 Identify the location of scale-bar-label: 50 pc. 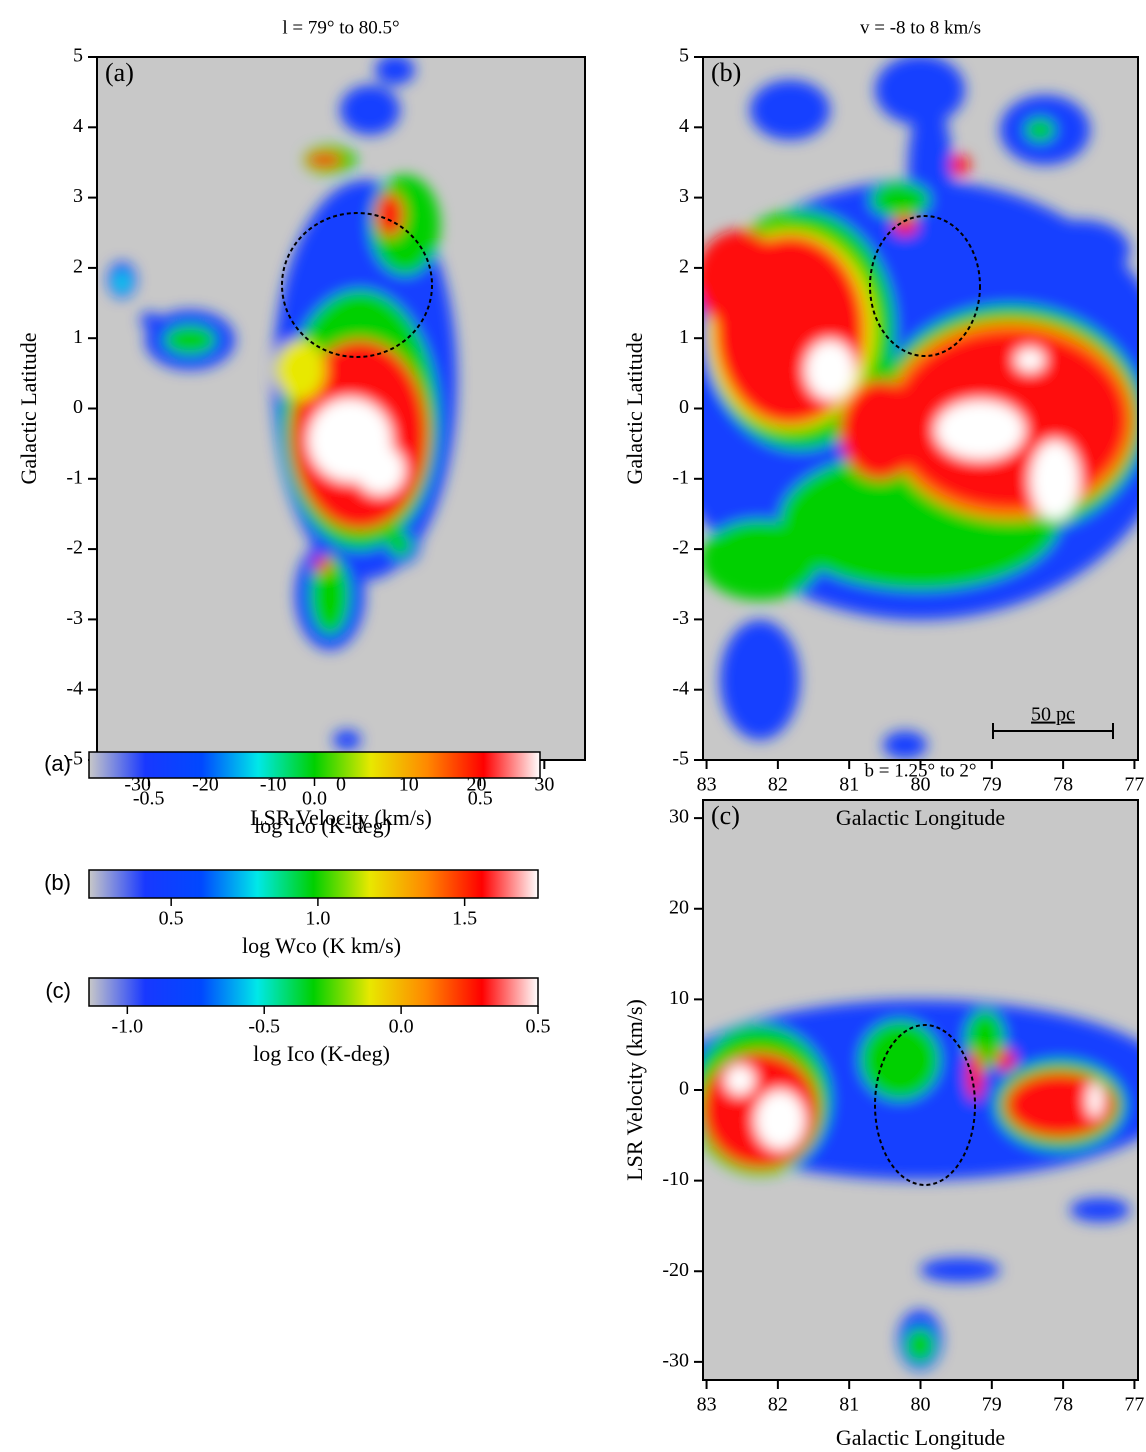
(1053, 715).